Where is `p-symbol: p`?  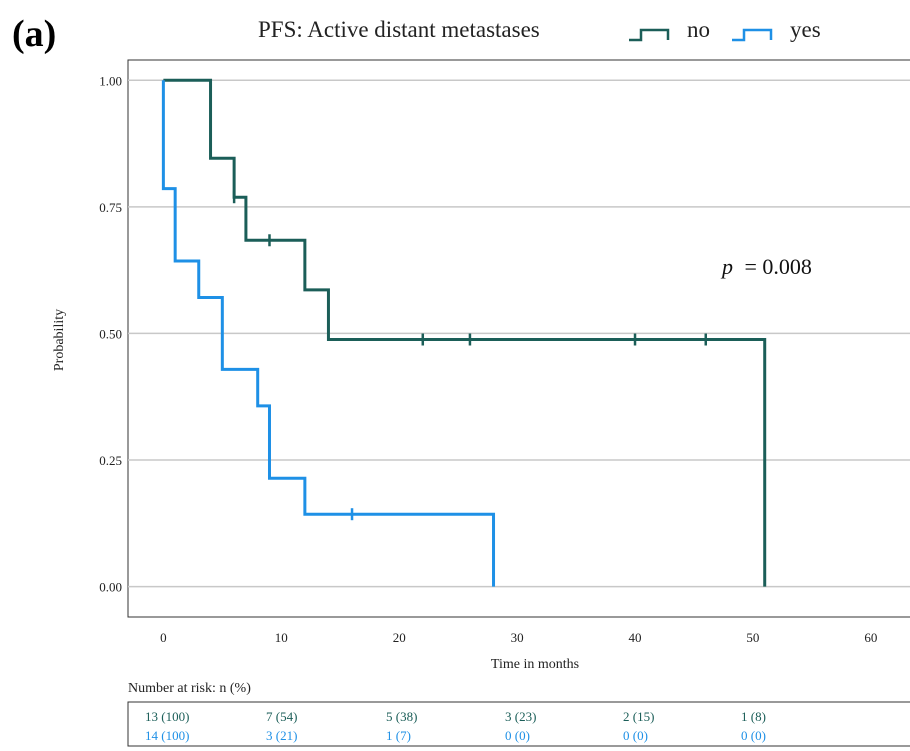
p-symbol: p is located at coordinates (726, 266).